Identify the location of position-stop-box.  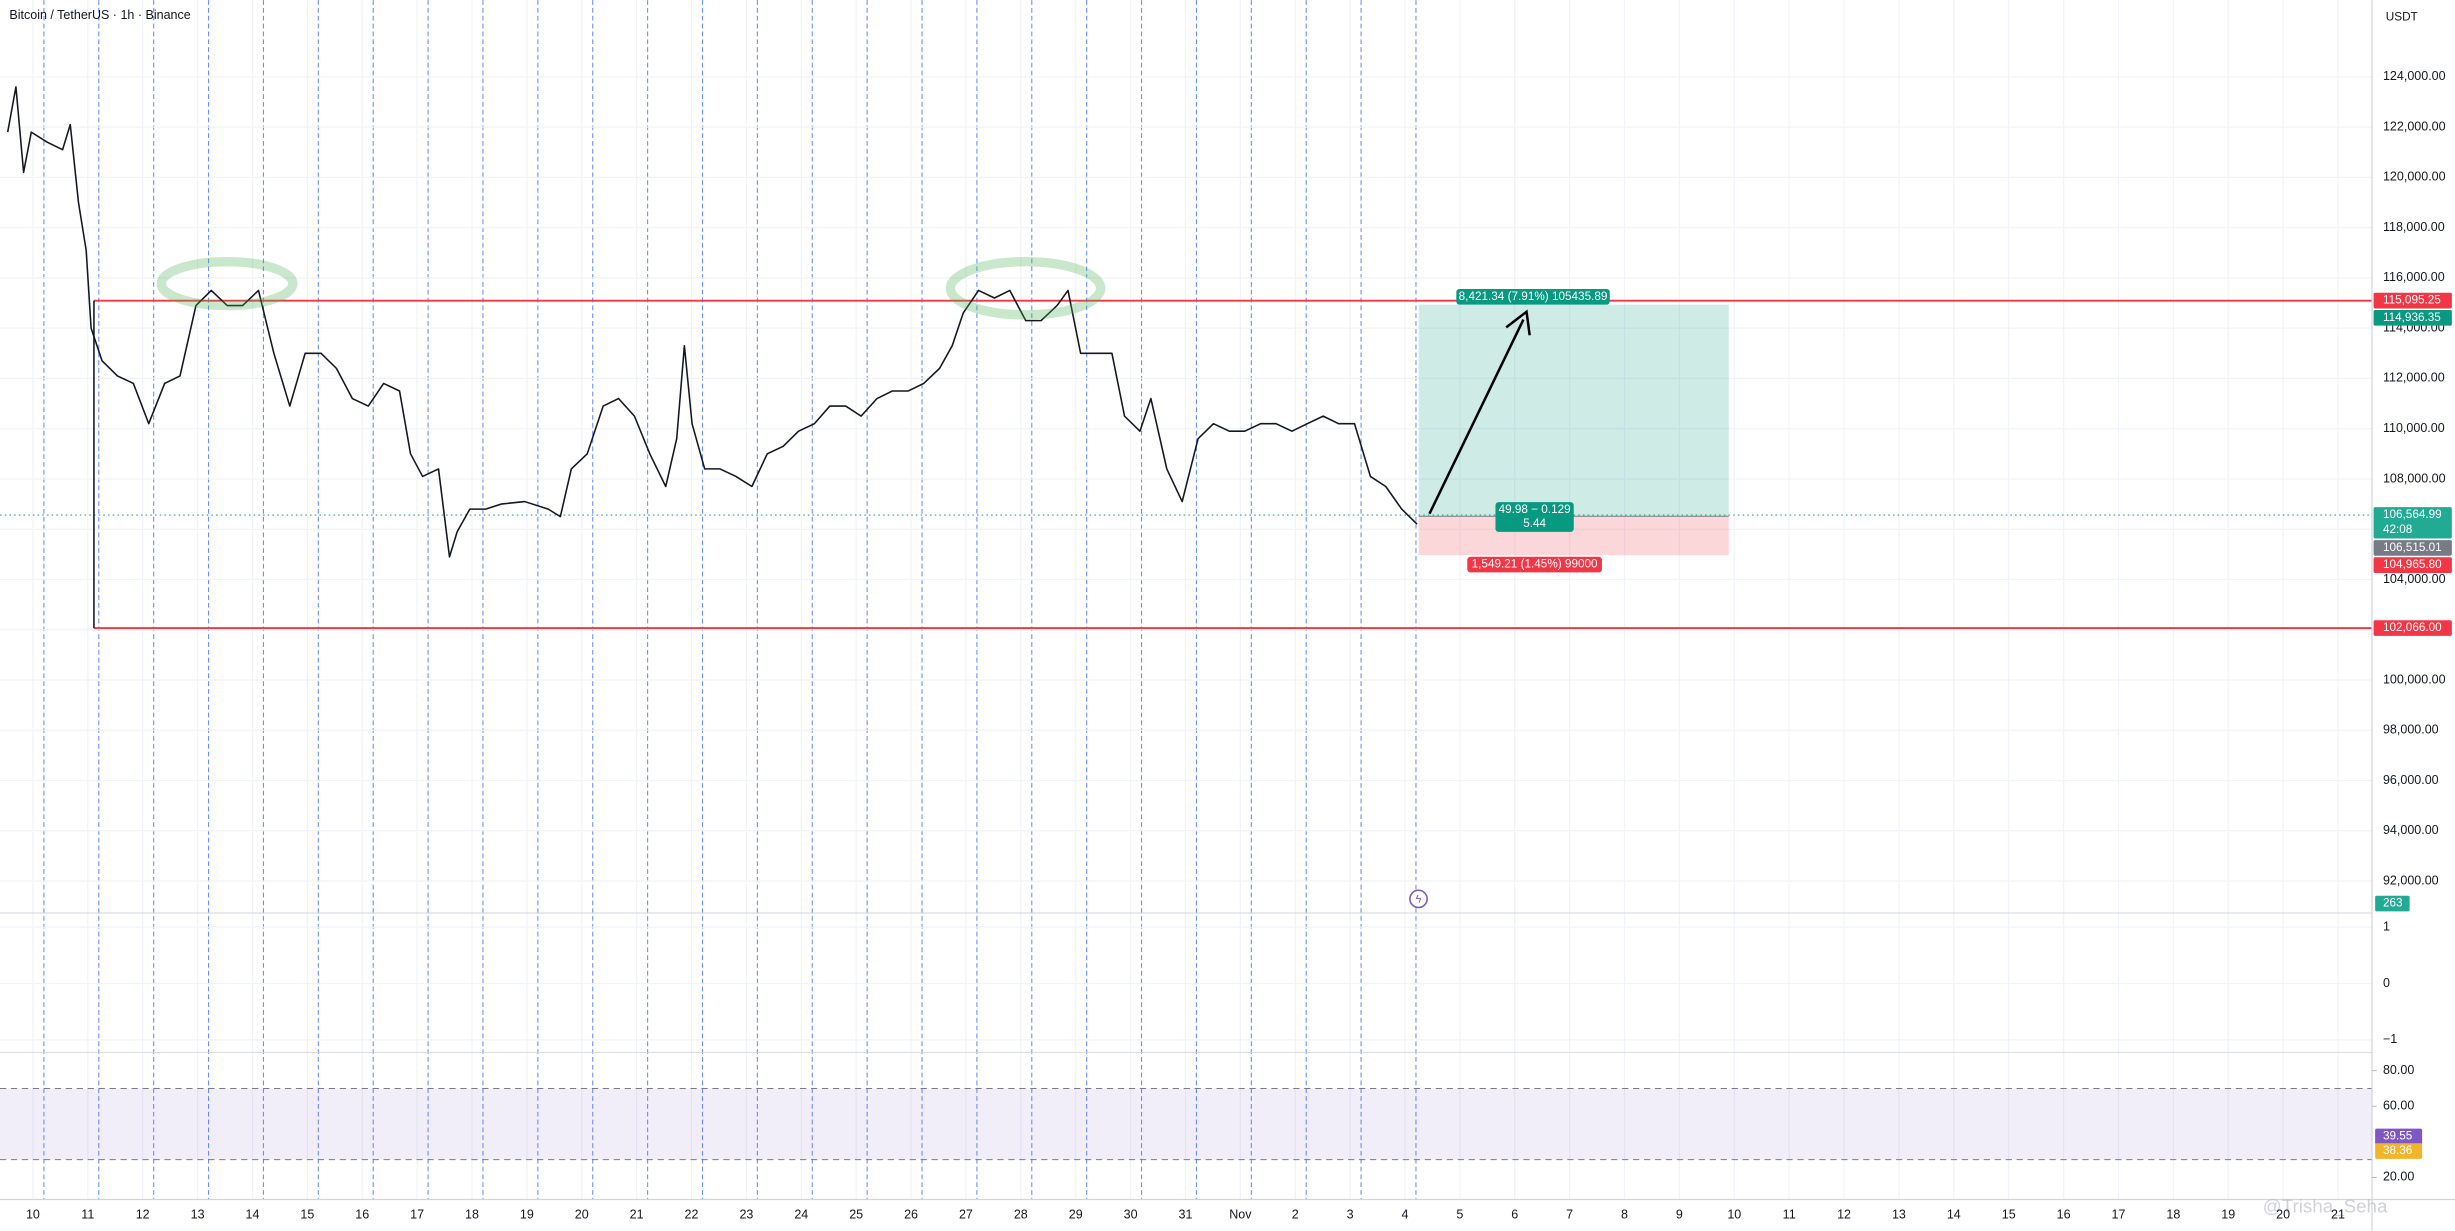
(1534, 564).